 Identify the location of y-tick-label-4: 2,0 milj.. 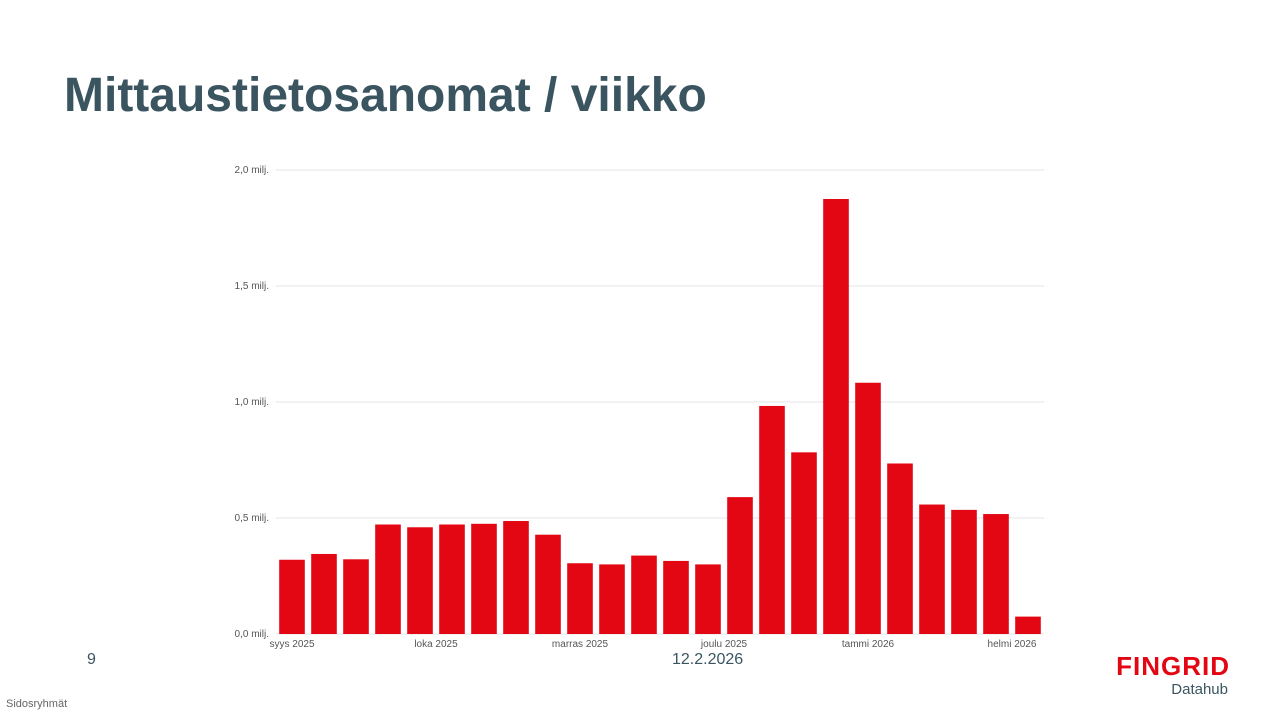
(252, 170).